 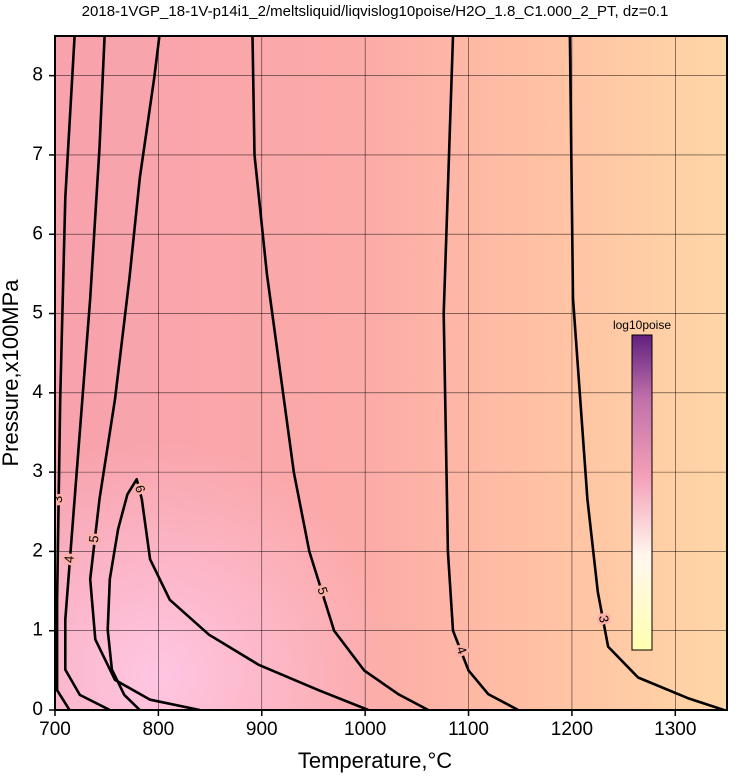 I want to click on y-tick-label: 0, so click(x=37, y=709).